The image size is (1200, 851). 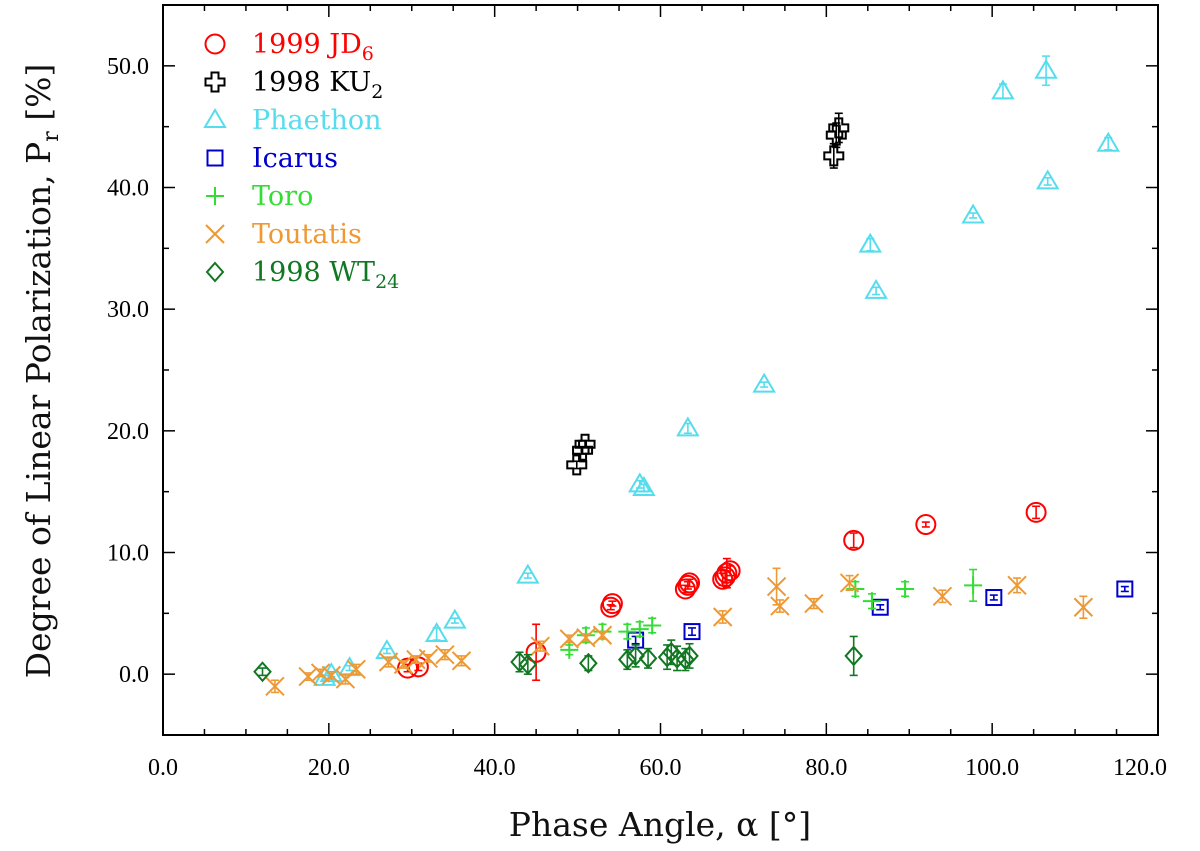 What do you see at coordinates (51, 136) in the screenshot?
I see `y-axis-title-subscript: r` at bounding box center [51, 136].